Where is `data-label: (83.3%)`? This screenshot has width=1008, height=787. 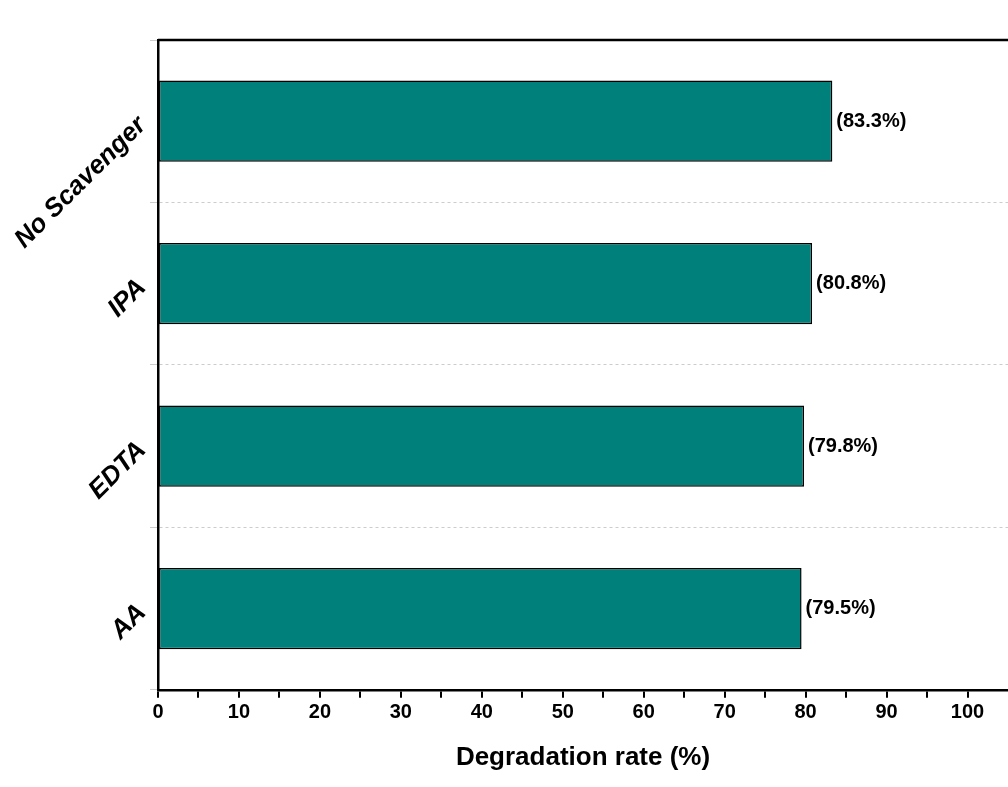 data-label: (83.3%) is located at coordinates (871, 119).